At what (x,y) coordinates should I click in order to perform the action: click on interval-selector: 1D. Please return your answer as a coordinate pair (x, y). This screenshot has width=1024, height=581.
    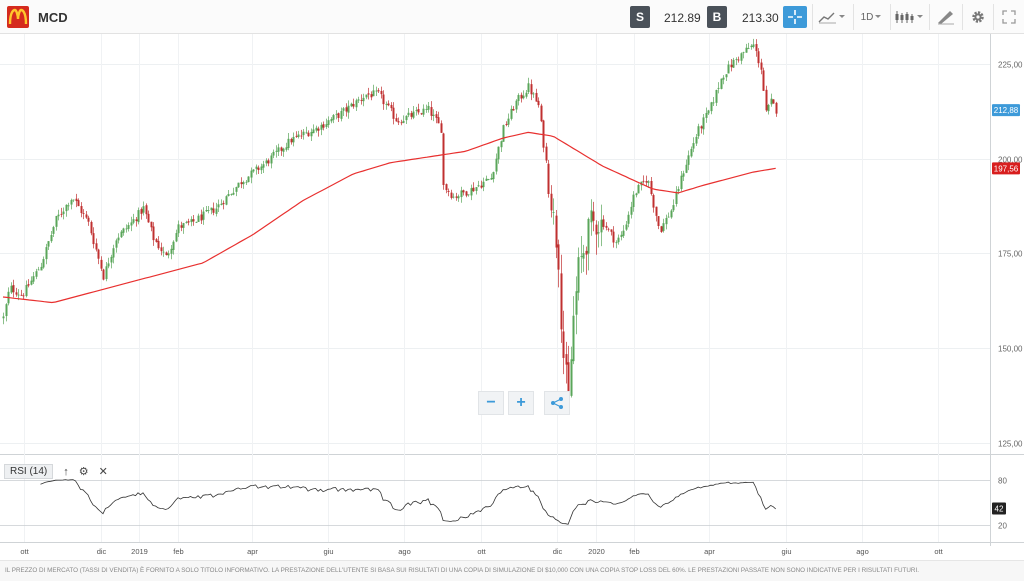
    Looking at the image, I should click on (872, 17).